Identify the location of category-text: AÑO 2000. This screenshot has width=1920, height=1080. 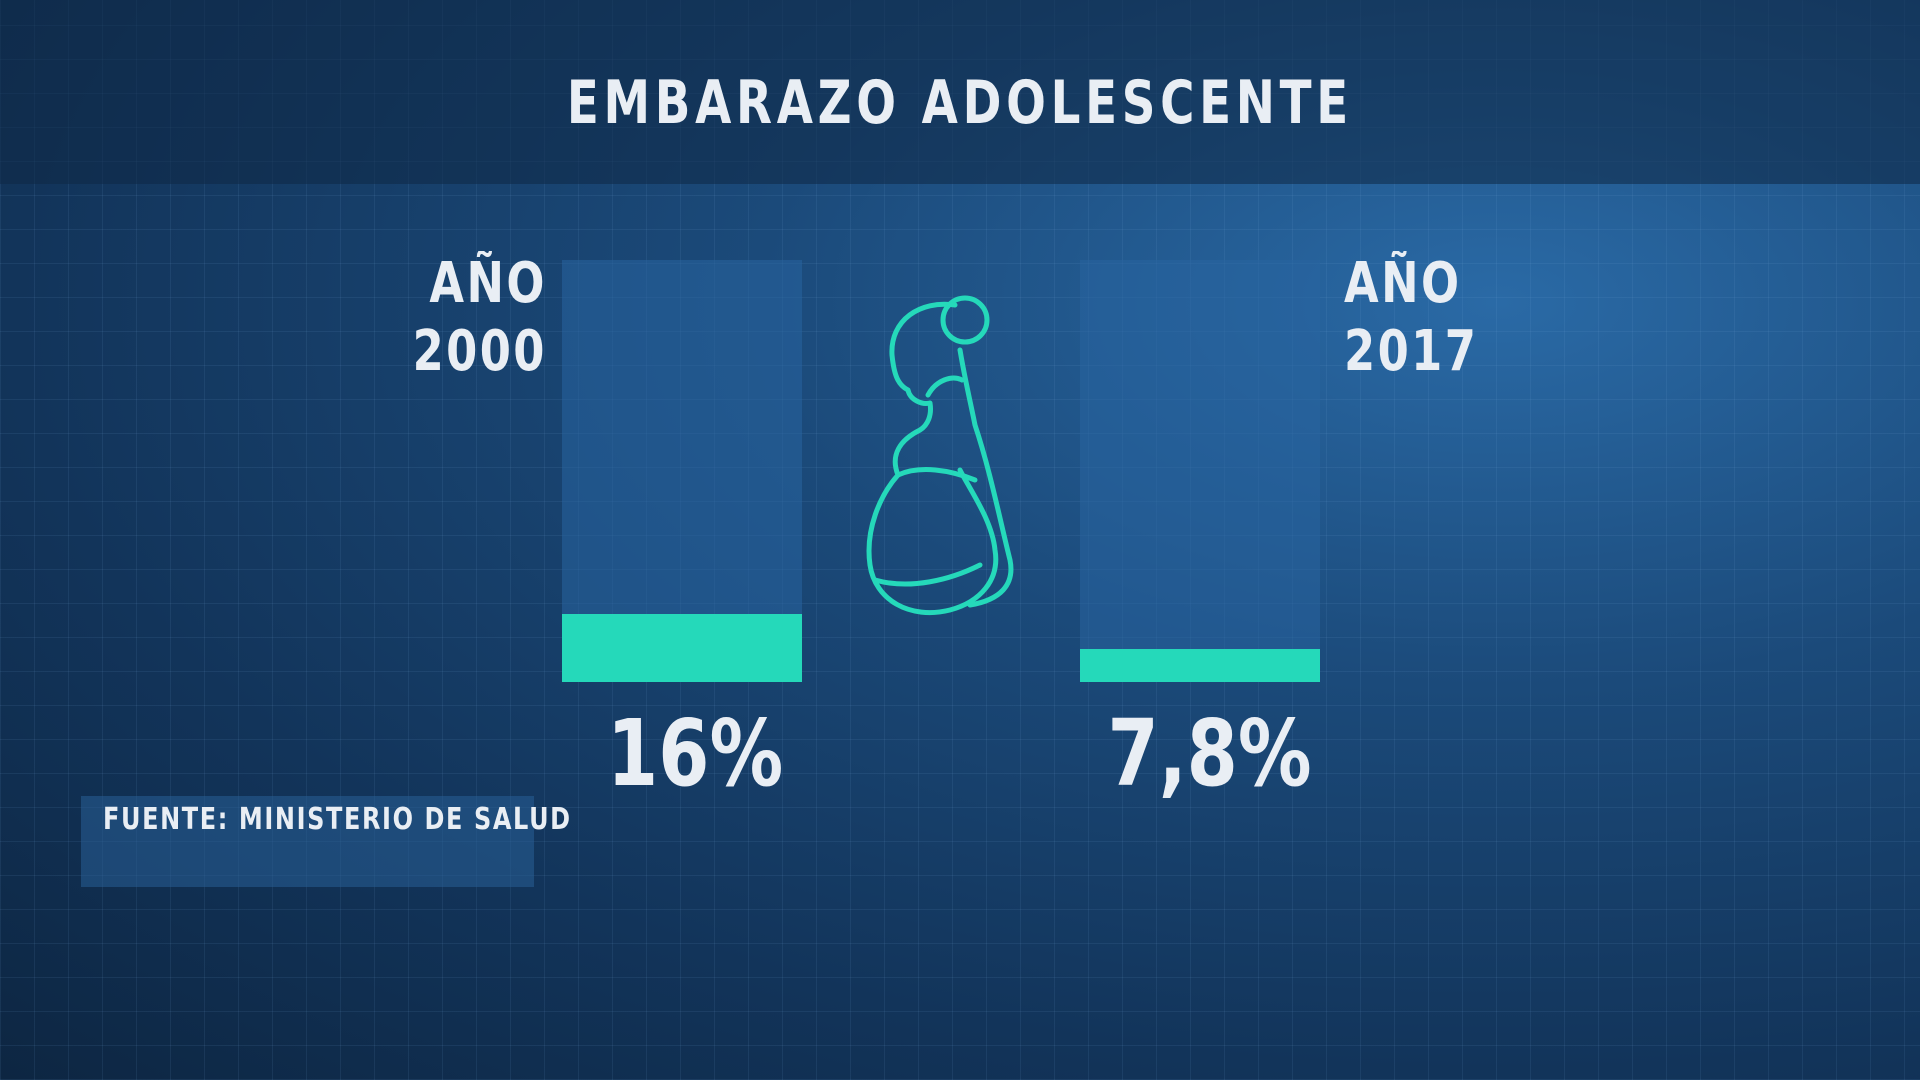
(479, 317).